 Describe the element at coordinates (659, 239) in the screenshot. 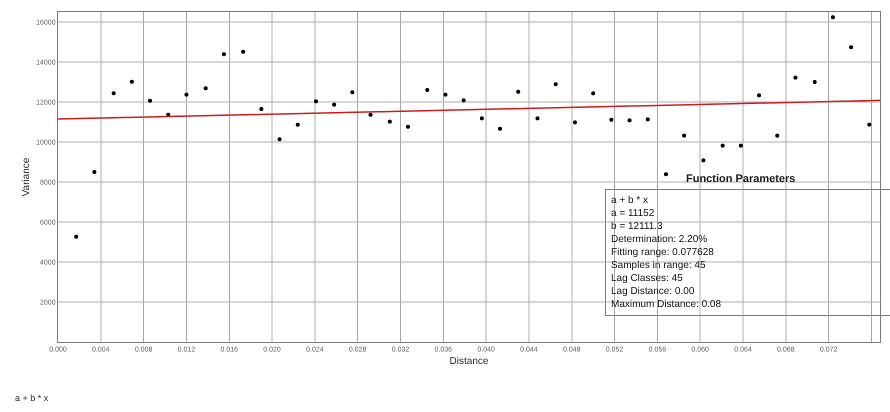

I see `annotation: Determination: 2.20%` at that location.